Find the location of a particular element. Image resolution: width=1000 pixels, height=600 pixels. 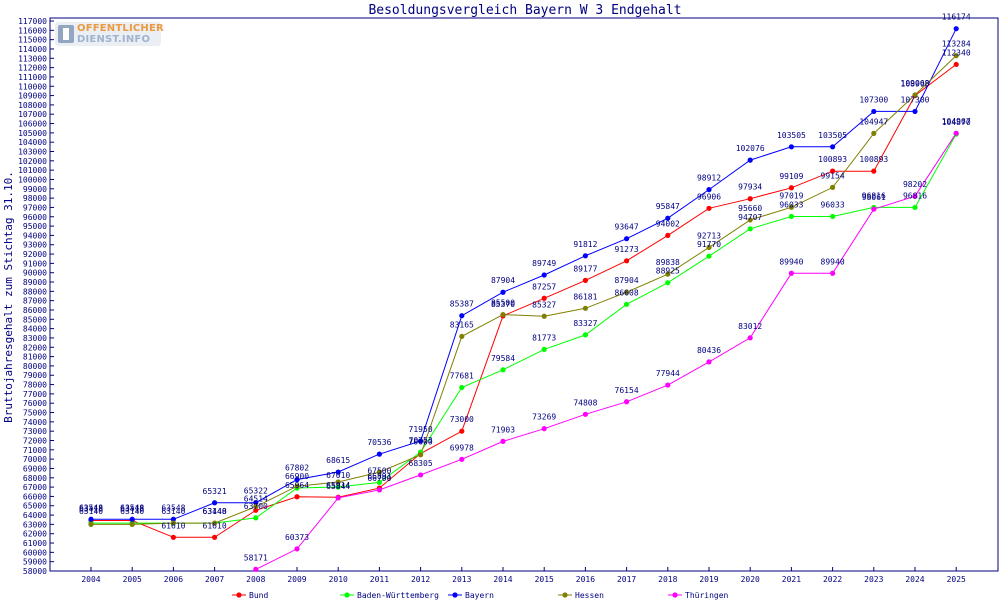

x-tick-label: 2015 is located at coordinates (544, 579).